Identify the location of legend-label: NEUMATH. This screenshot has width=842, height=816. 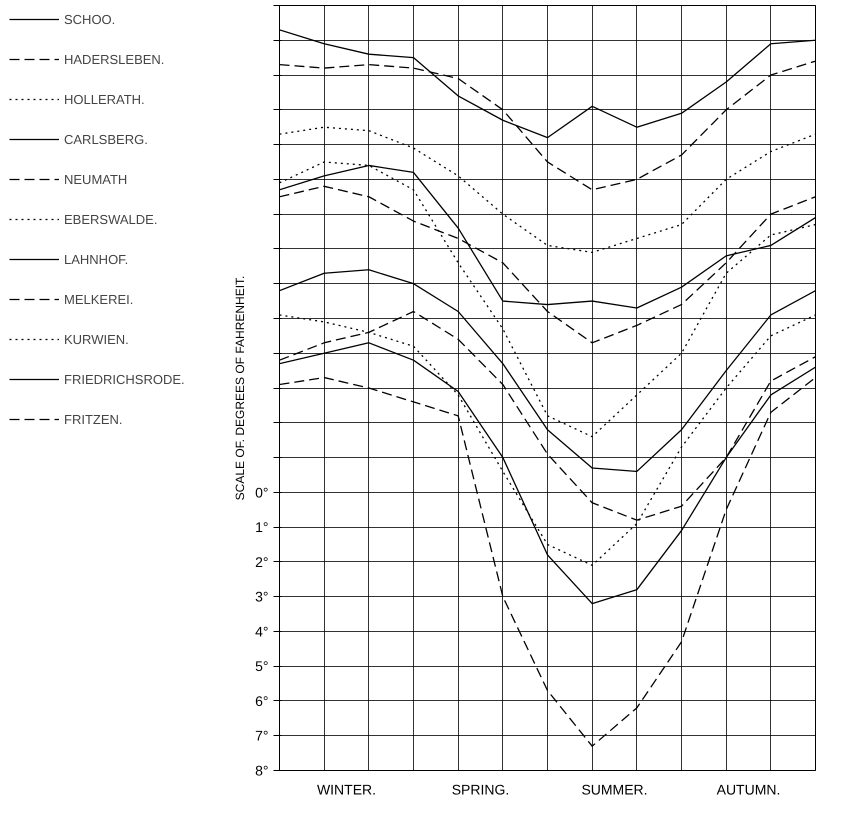
(96, 179).